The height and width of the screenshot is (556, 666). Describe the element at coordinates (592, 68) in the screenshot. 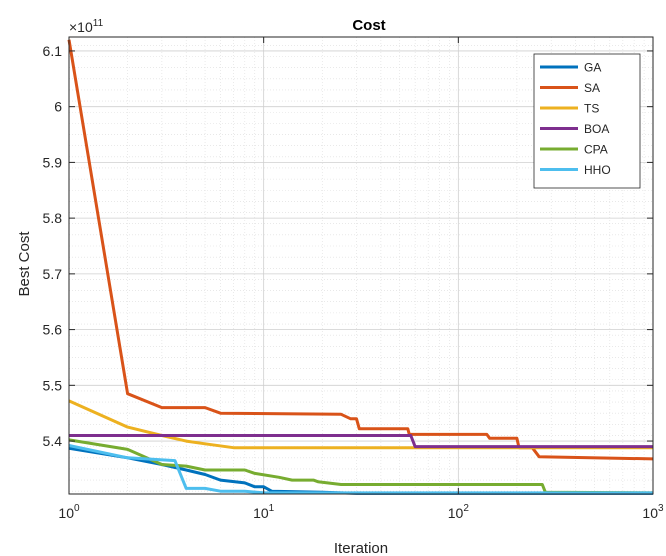

I see `legend-label: GA` at that location.